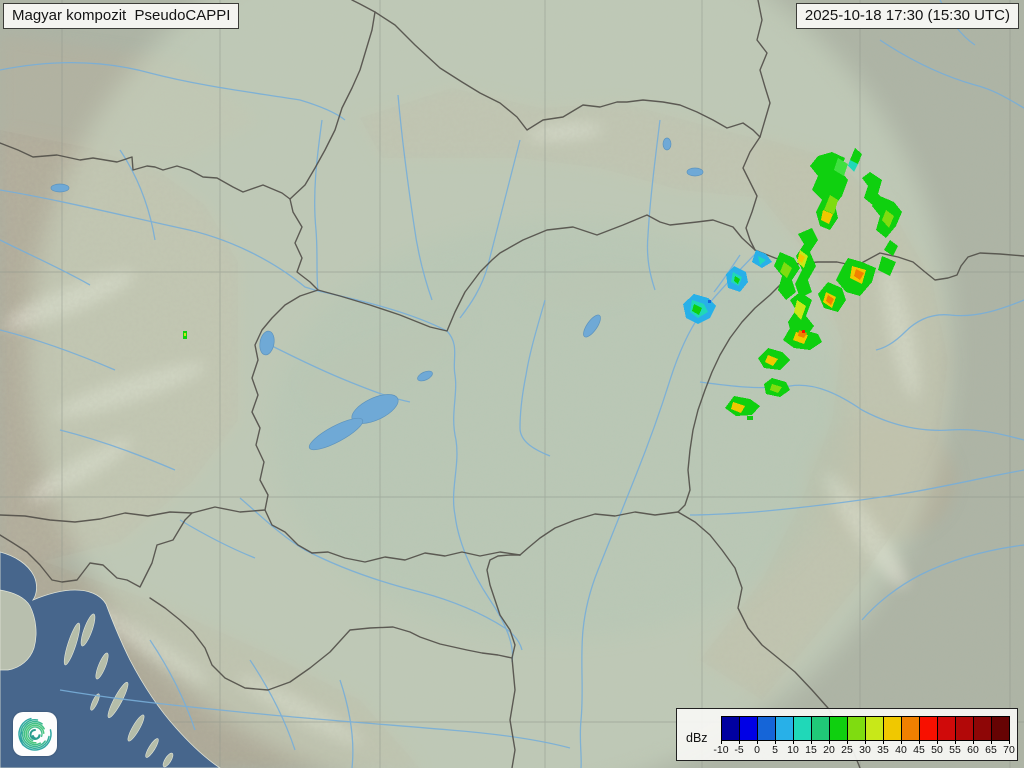 The height and width of the screenshot is (768, 1024). I want to click on legend-tick-label: 65, so click(991, 750).